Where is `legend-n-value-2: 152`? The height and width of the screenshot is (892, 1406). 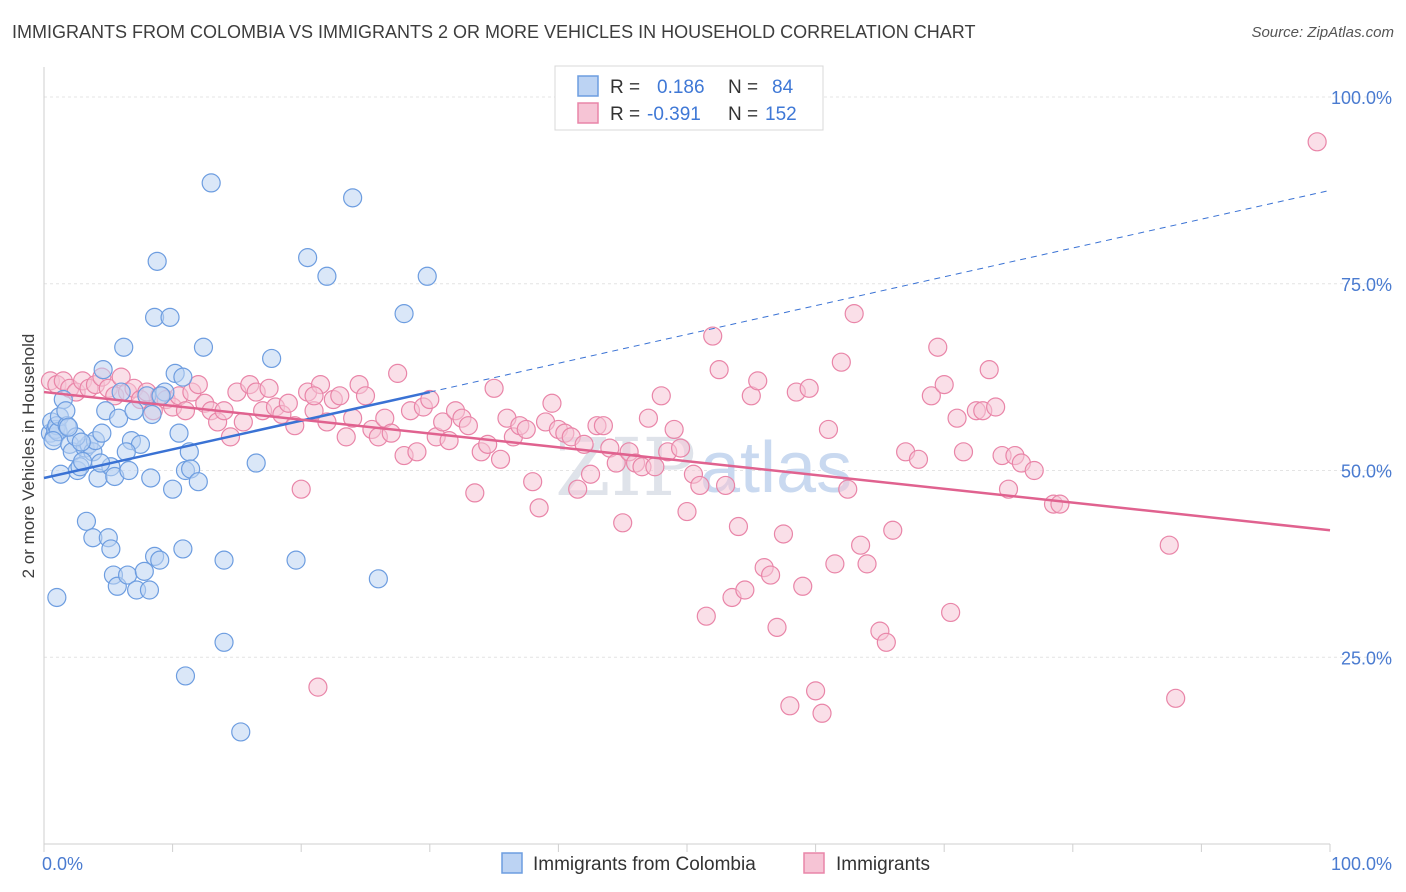
legend-n-value-2: 152 is located at coordinates (781, 114).